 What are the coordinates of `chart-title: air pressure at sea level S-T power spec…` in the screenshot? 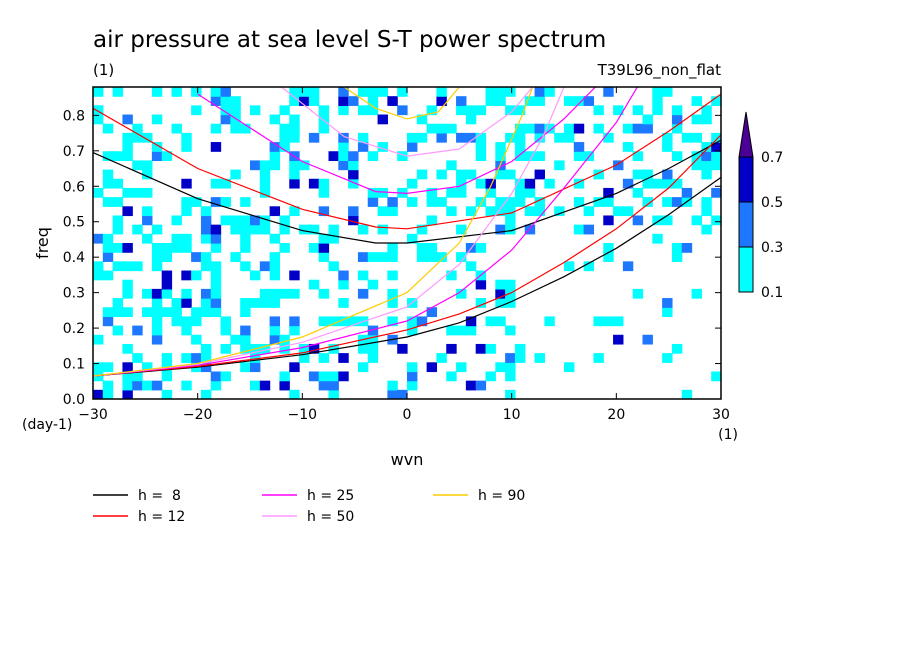 It's located at (349, 40).